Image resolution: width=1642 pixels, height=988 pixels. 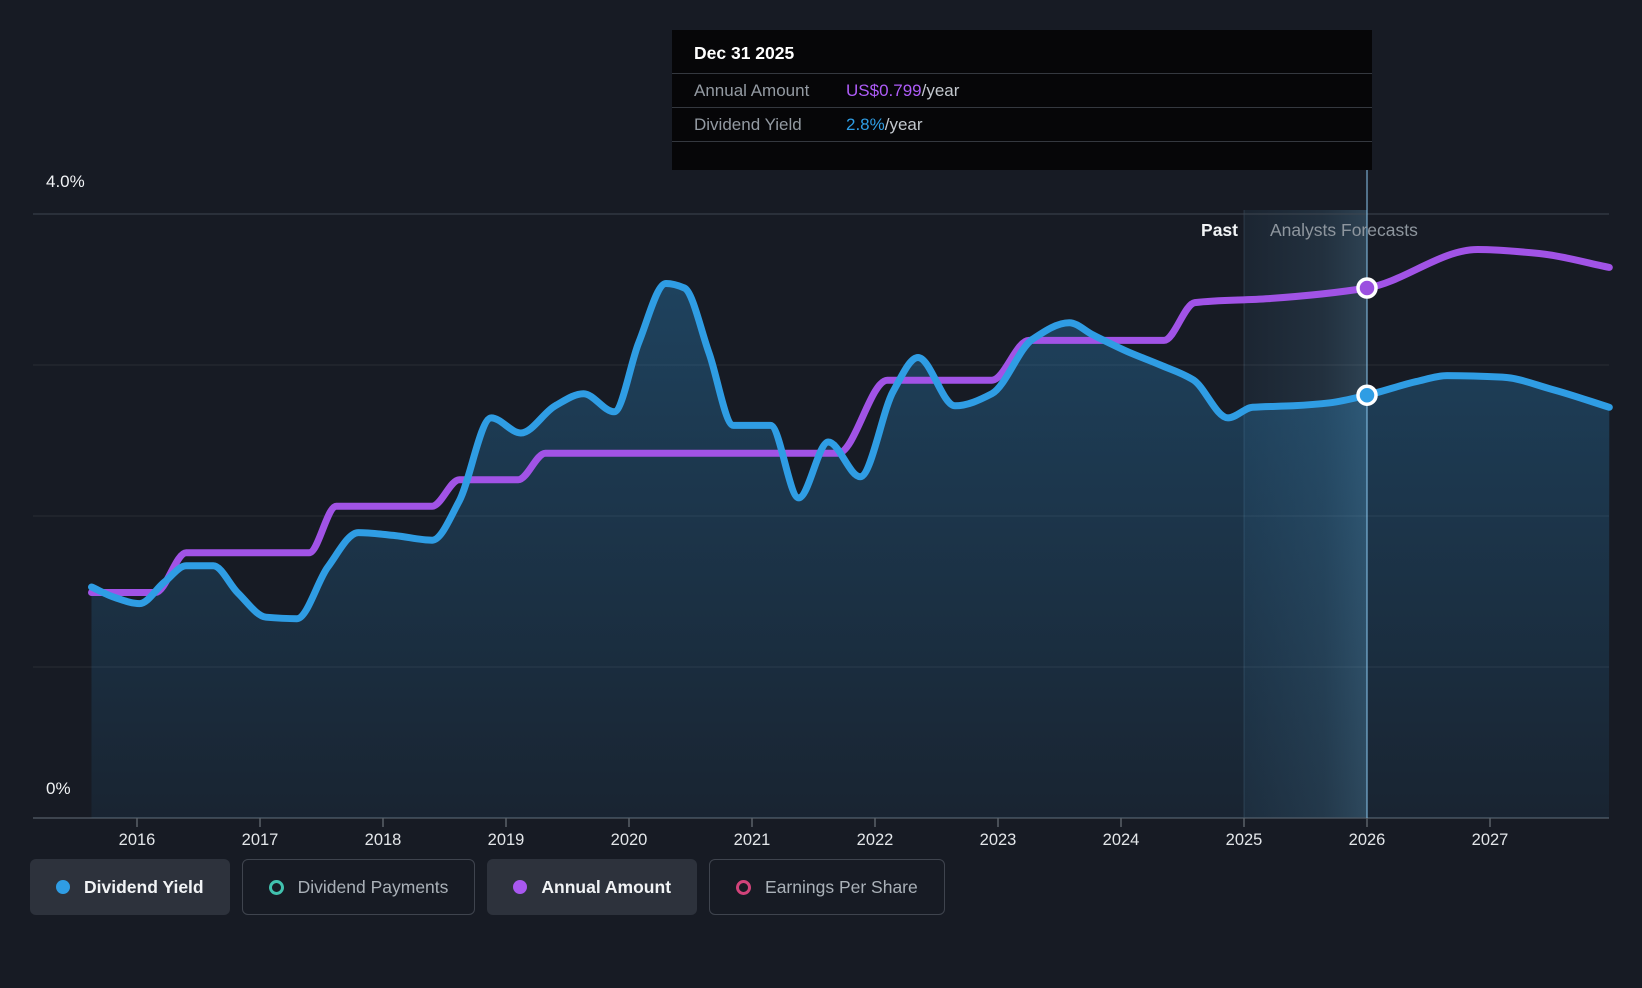 I want to click on tooltip-row-label: Dividend Yield, so click(x=748, y=124).